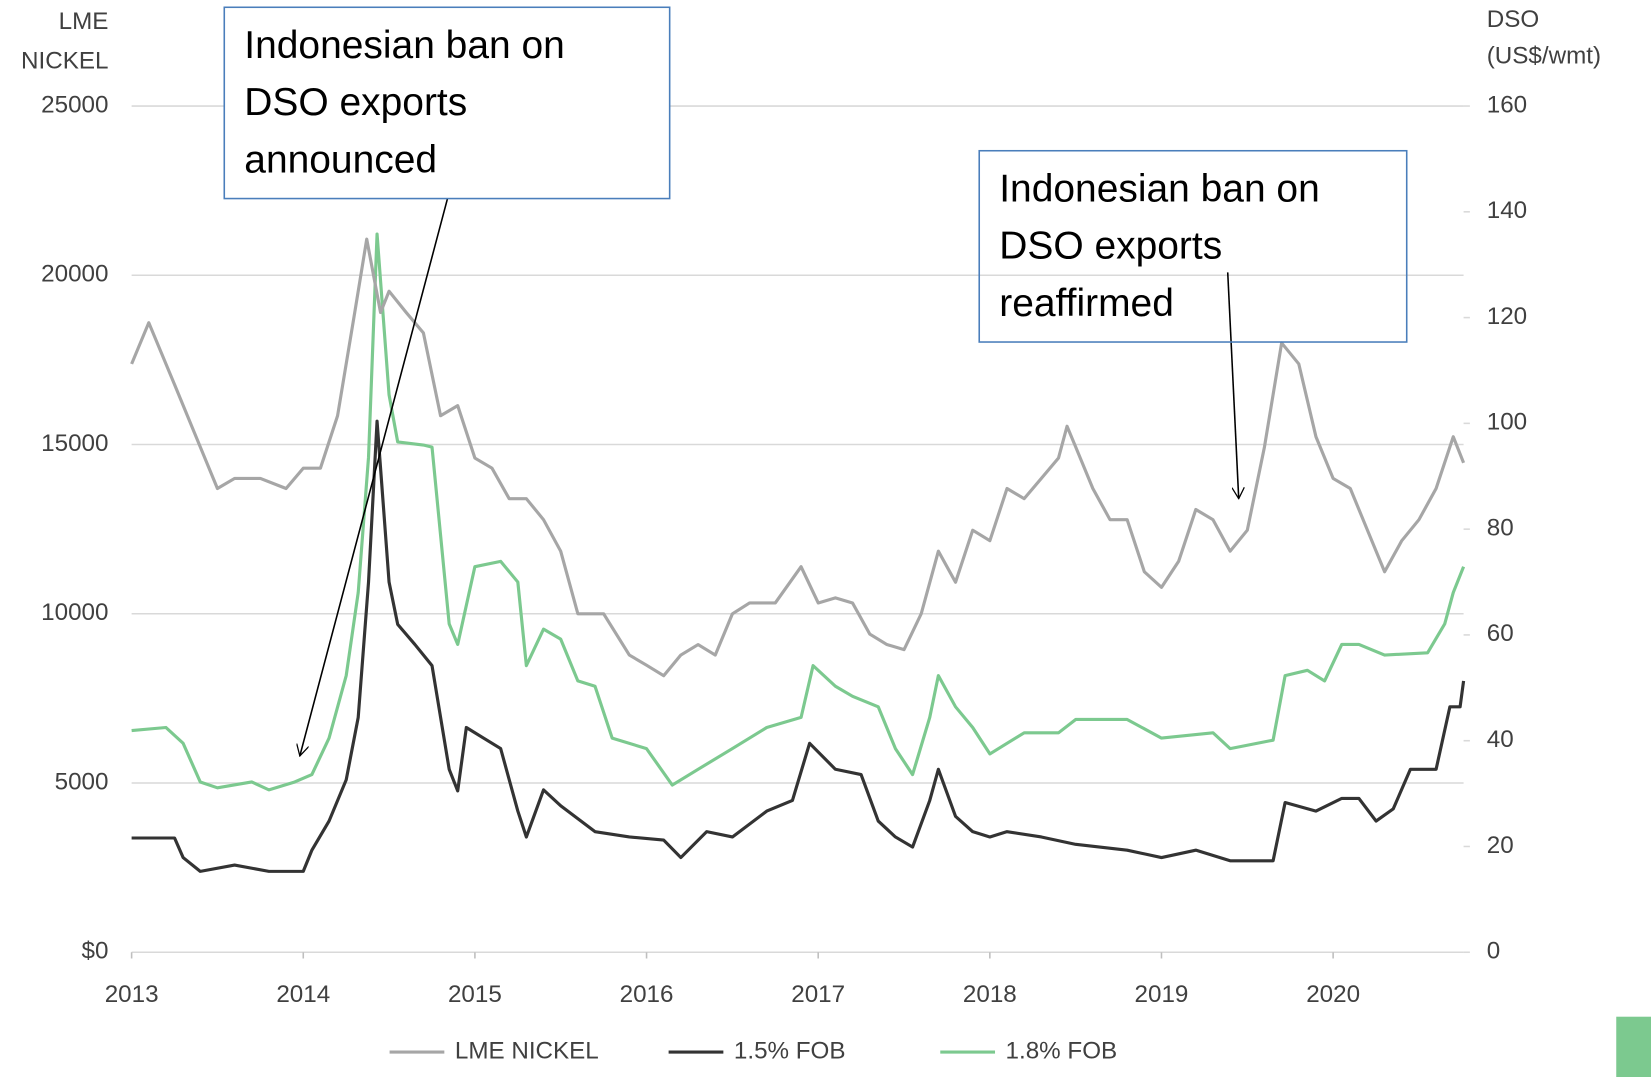 Image resolution: width=1651 pixels, height=1077 pixels. I want to click on annotation-text: announced, so click(340, 160).